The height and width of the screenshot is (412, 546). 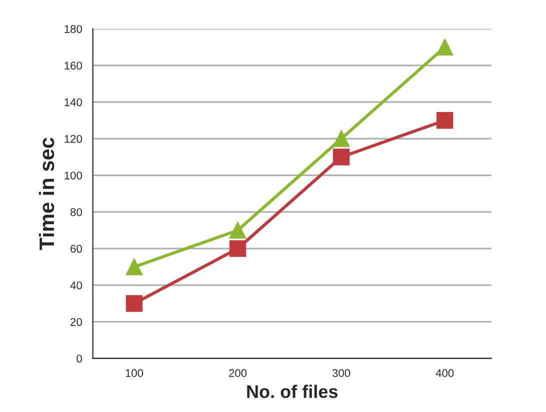 What do you see at coordinates (73, 29) in the screenshot?
I see `y-tick-label: 180` at bounding box center [73, 29].